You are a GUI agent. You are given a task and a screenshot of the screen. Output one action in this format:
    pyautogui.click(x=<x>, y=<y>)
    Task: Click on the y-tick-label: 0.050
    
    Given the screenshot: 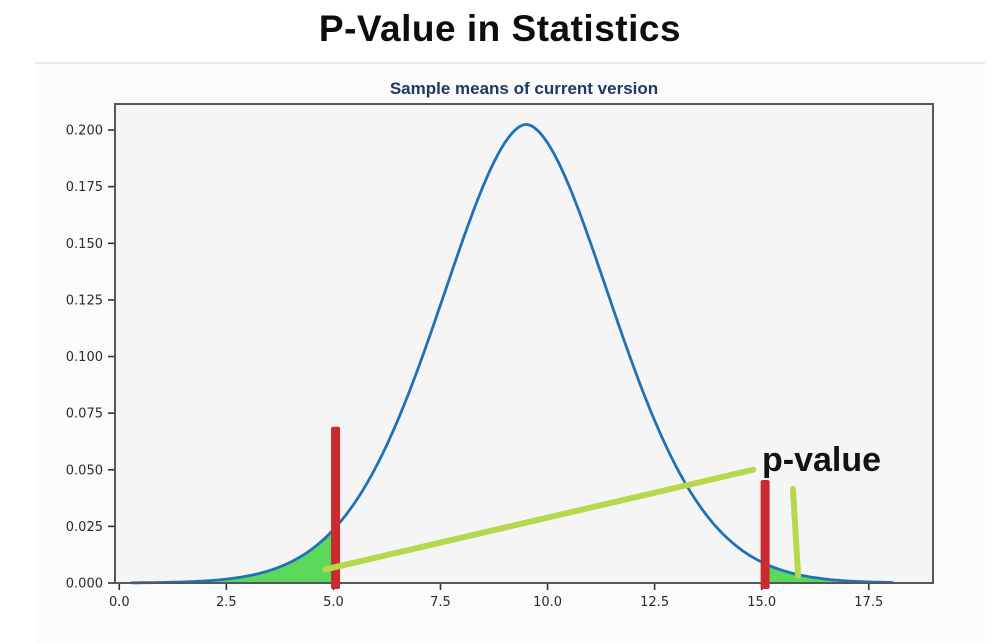 What is the action you would take?
    pyautogui.click(x=84, y=470)
    